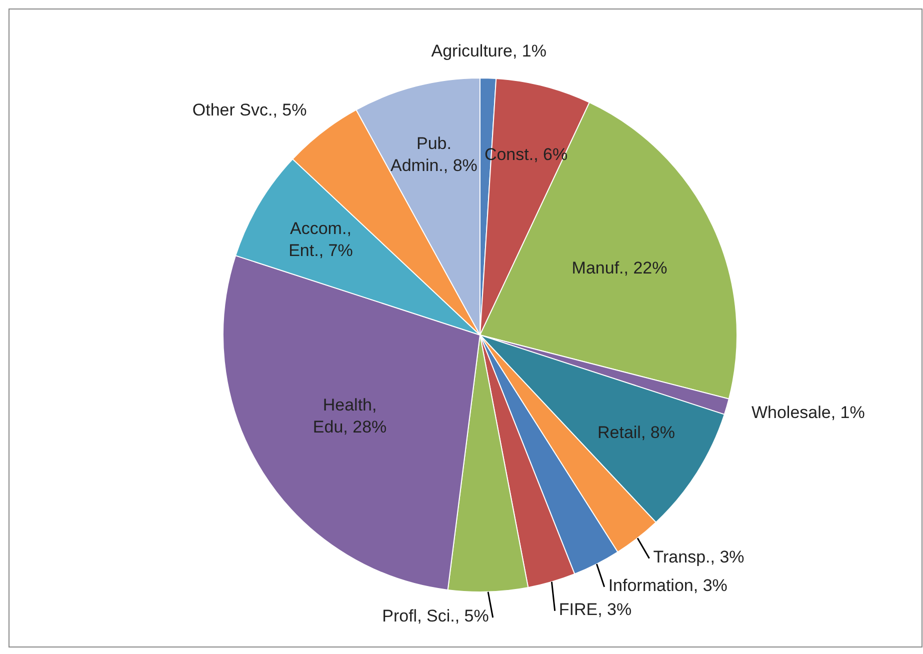  Describe the element at coordinates (249, 110) in the screenshot. I see `slice-label: Other Svc., 5%` at that location.